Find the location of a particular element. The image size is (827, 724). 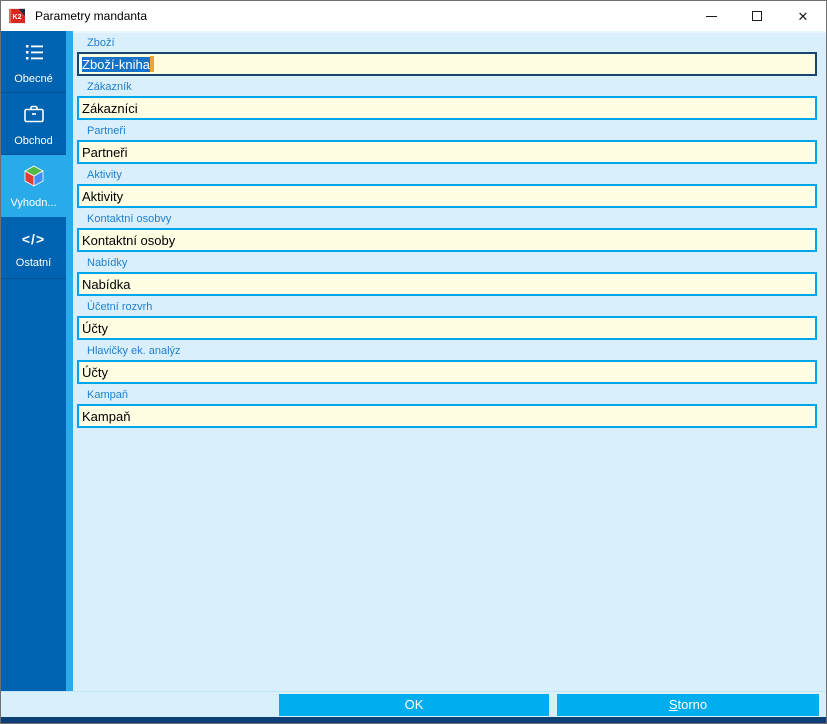

field-group-etn-rozvrh: Účetní rozvrh is located at coordinates (449, 320).